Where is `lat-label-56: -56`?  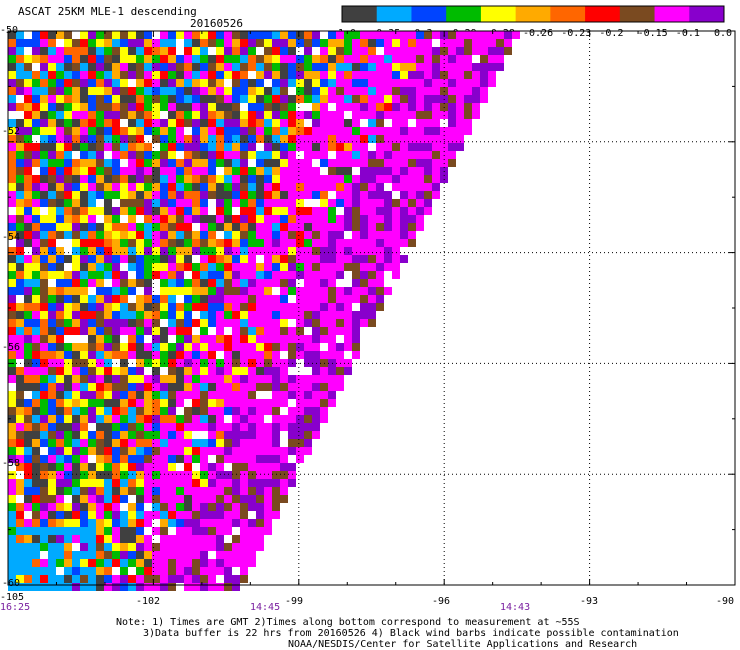
lat-label-56: -56 is located at coordinates (11, 347).